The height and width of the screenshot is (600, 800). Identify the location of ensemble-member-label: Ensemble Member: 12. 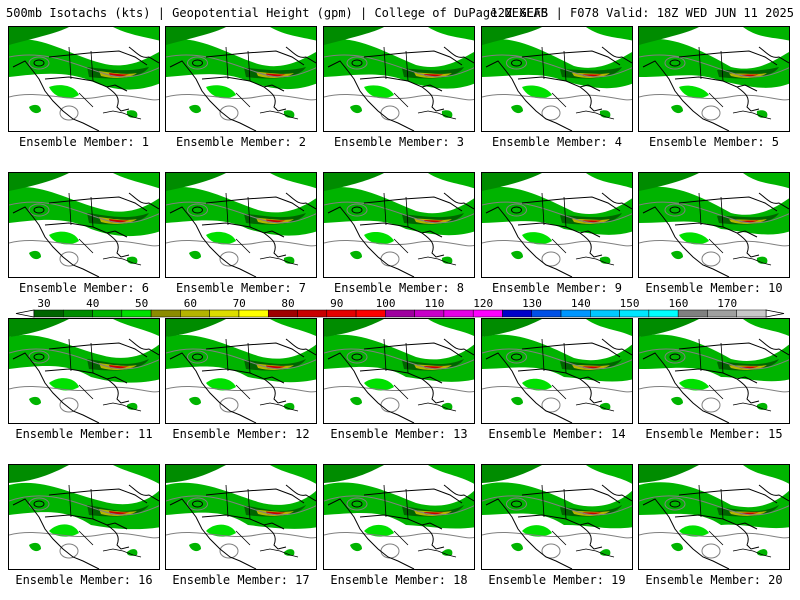
(241, 434).